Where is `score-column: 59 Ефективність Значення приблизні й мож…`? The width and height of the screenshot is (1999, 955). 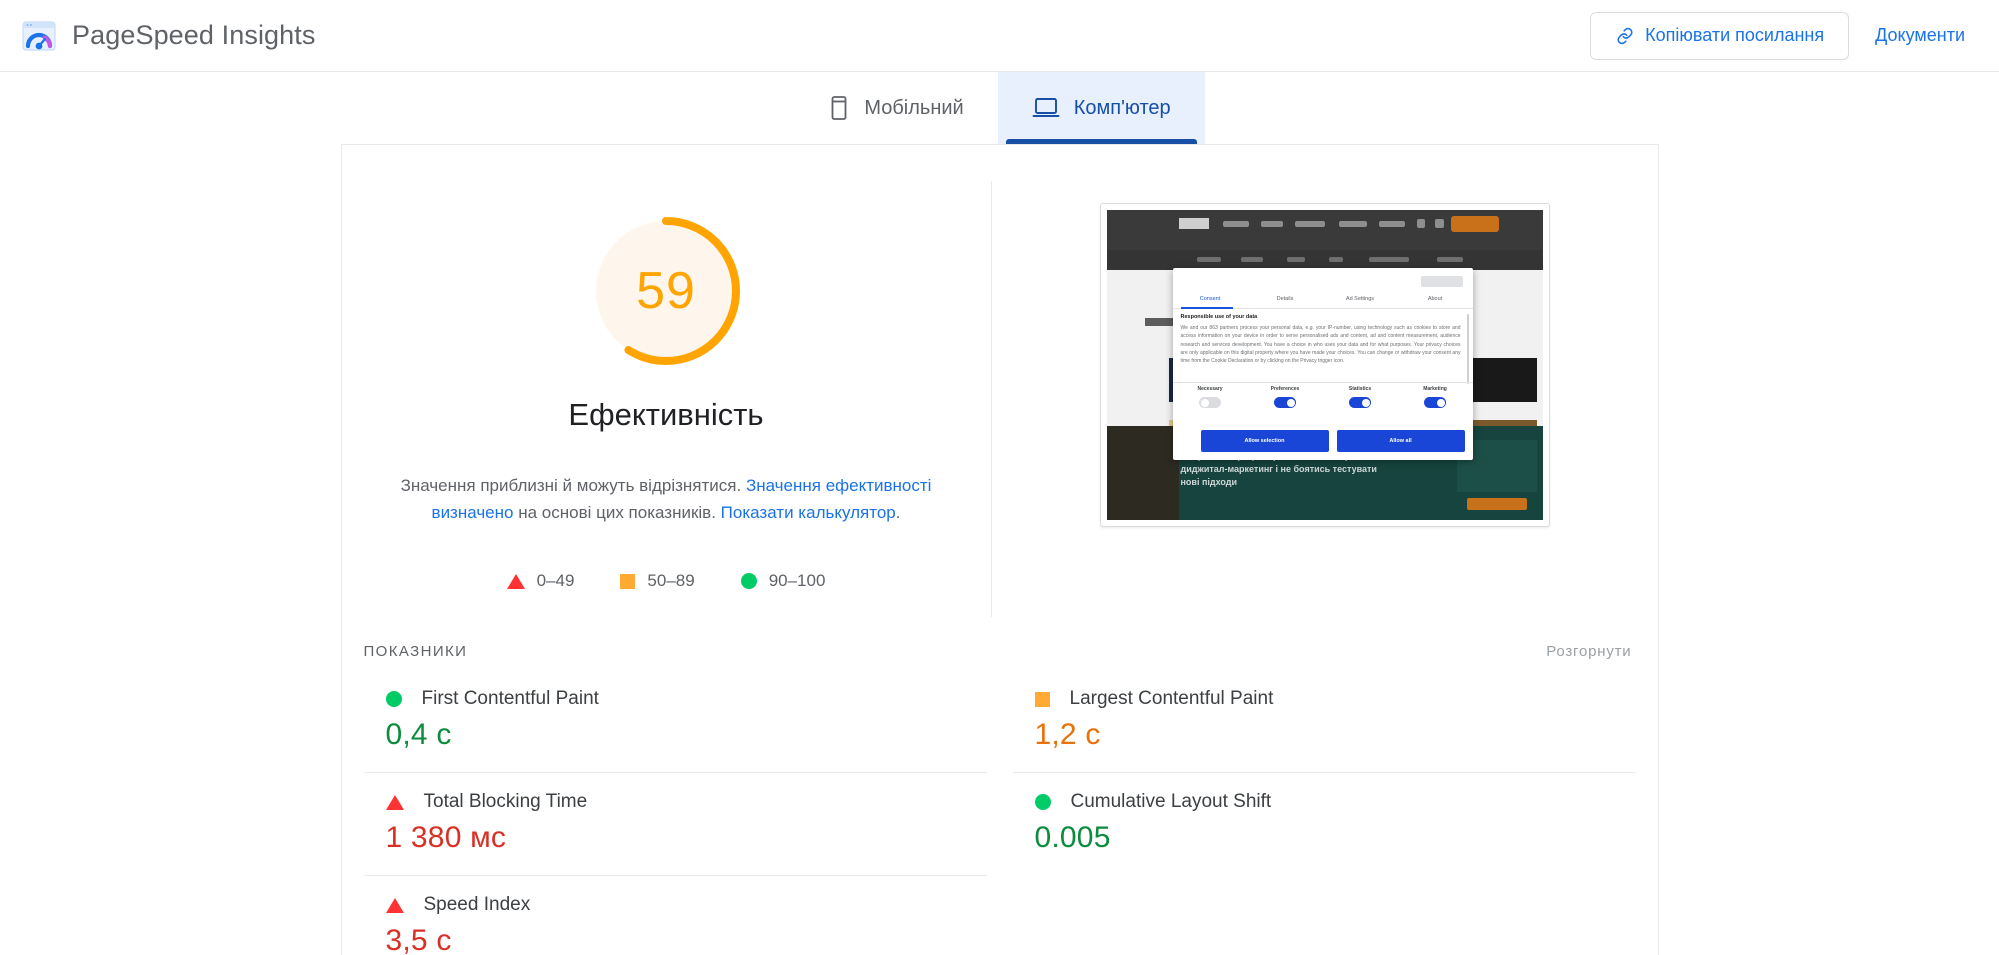
score-column: 59 Ефективність Значення приблизні й мож… is located at coordinates (667, 399).